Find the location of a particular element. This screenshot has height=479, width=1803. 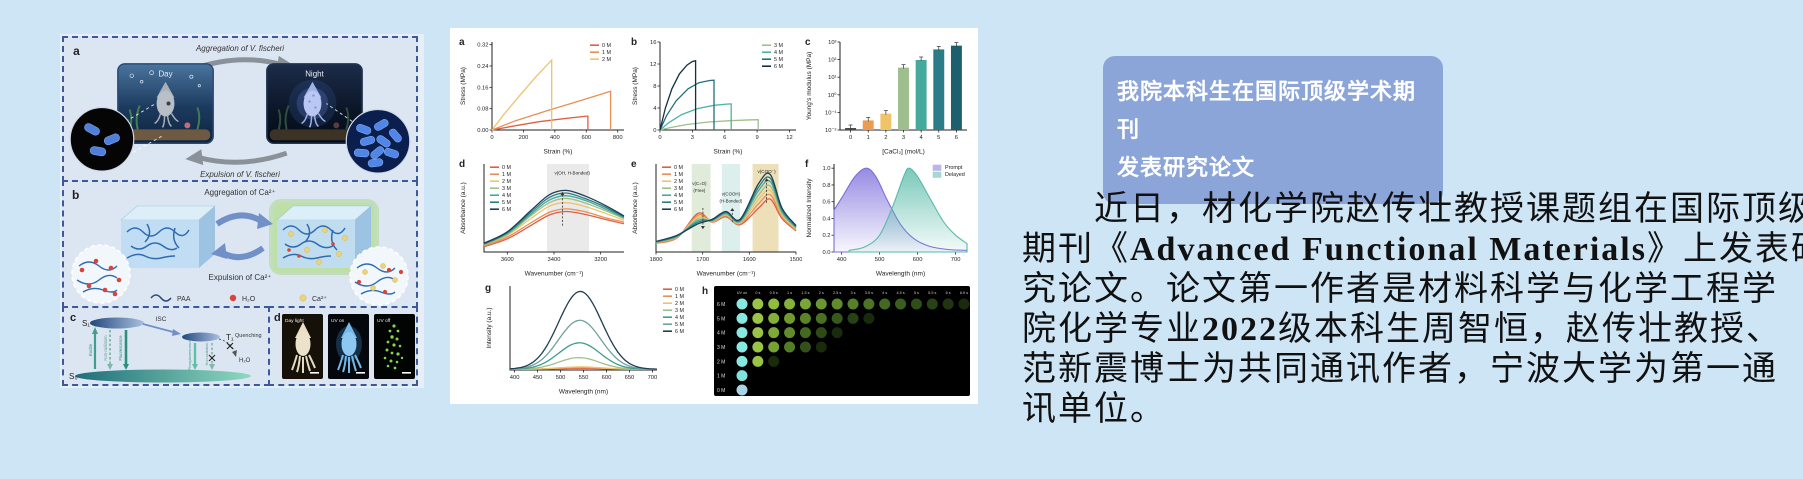

svg-text: 0.5 s is located at coordinates (774, 293).